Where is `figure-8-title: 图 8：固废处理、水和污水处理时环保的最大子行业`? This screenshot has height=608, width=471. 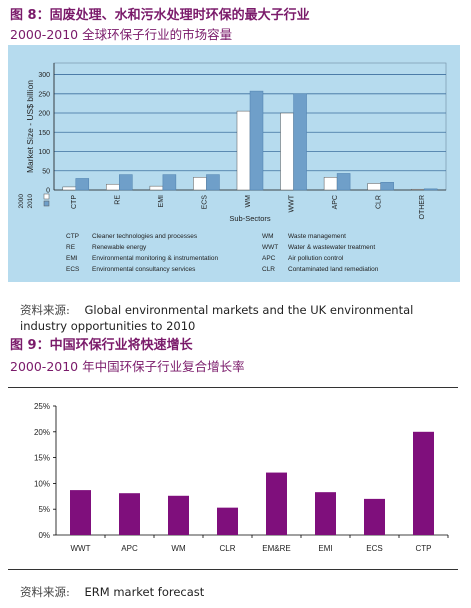 figure-8-title: 图 8：固废处理、水和污水处理时环保的最大子行业 is located at coordinates (160, 15).